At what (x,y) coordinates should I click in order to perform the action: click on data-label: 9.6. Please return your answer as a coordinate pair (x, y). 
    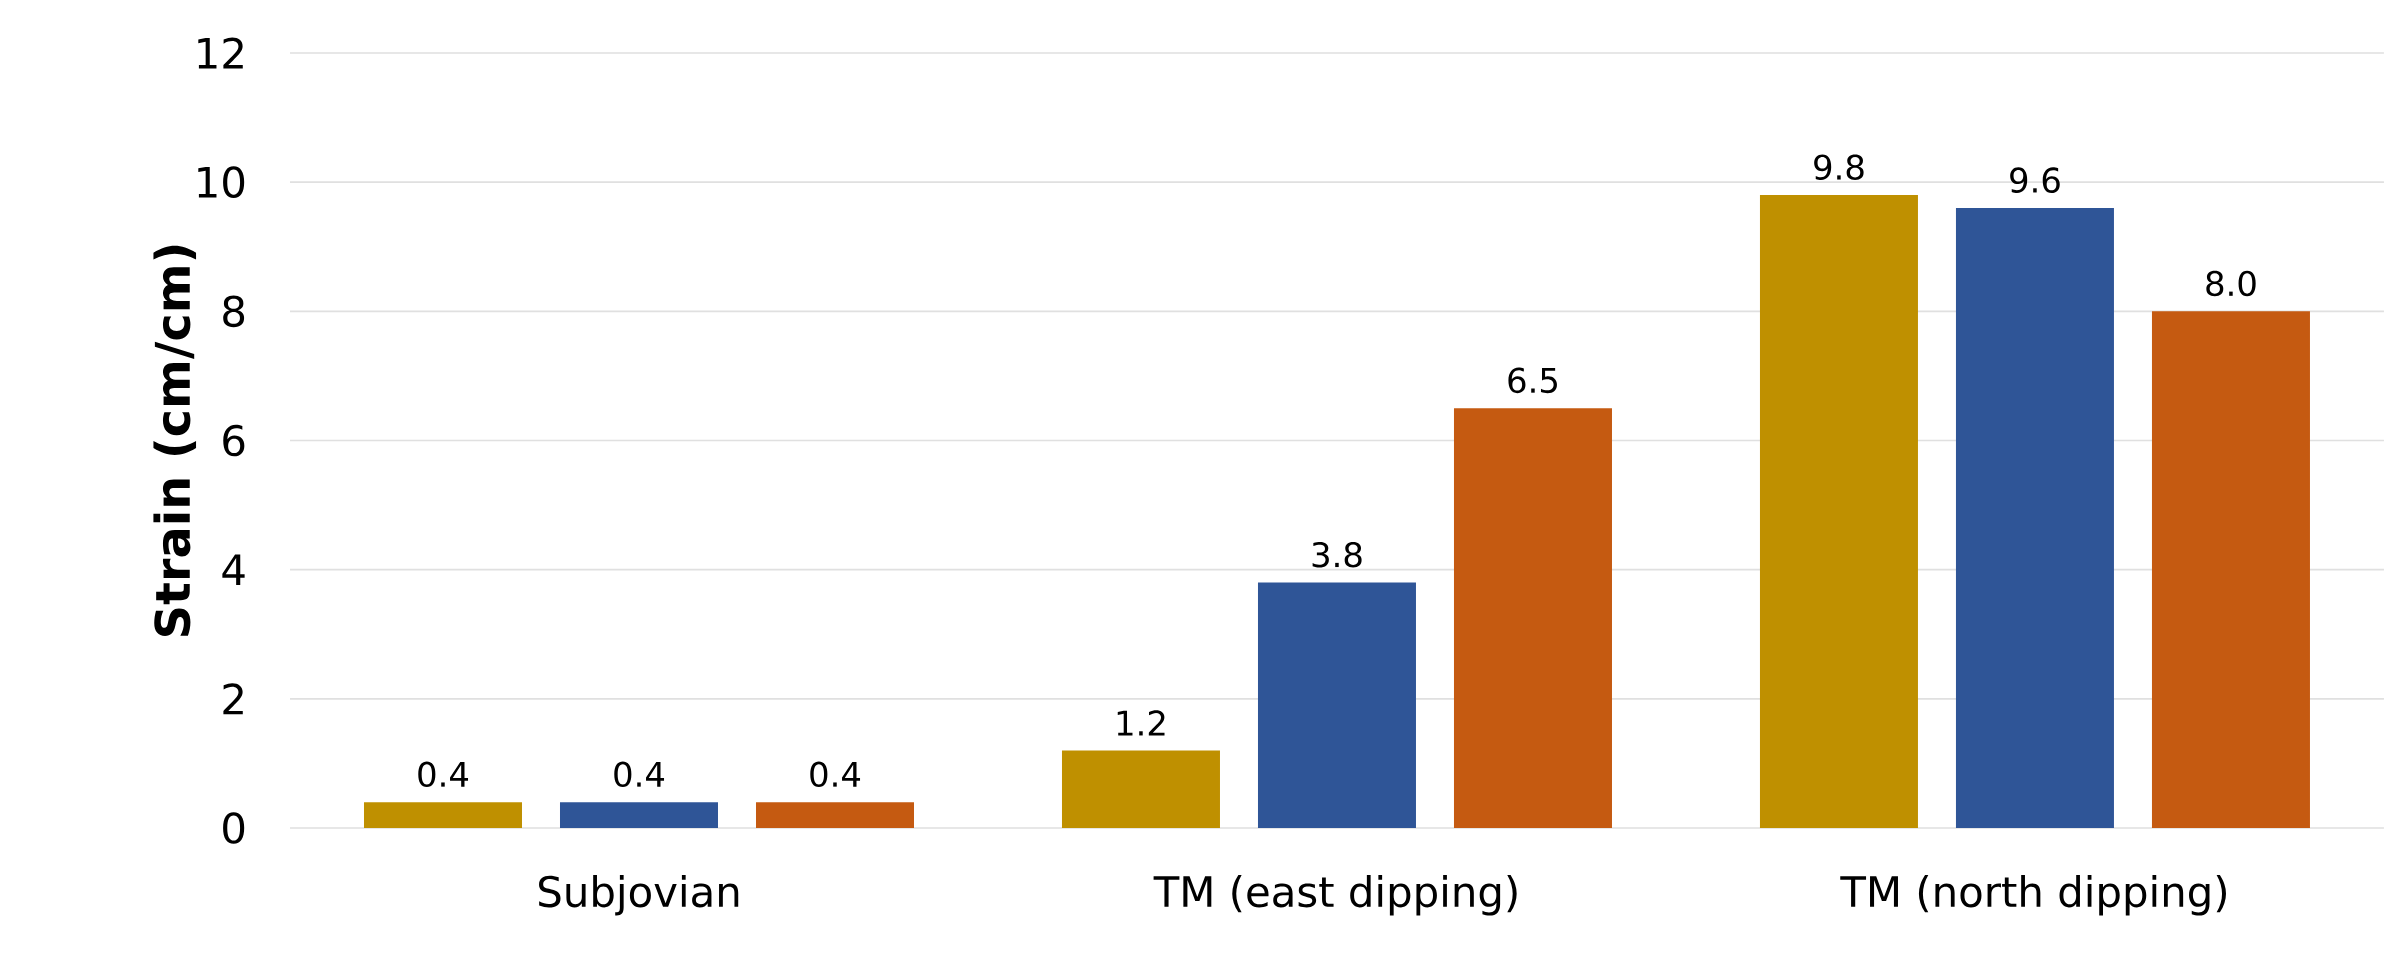
    Looking at the image, I should click on (2035, 180).